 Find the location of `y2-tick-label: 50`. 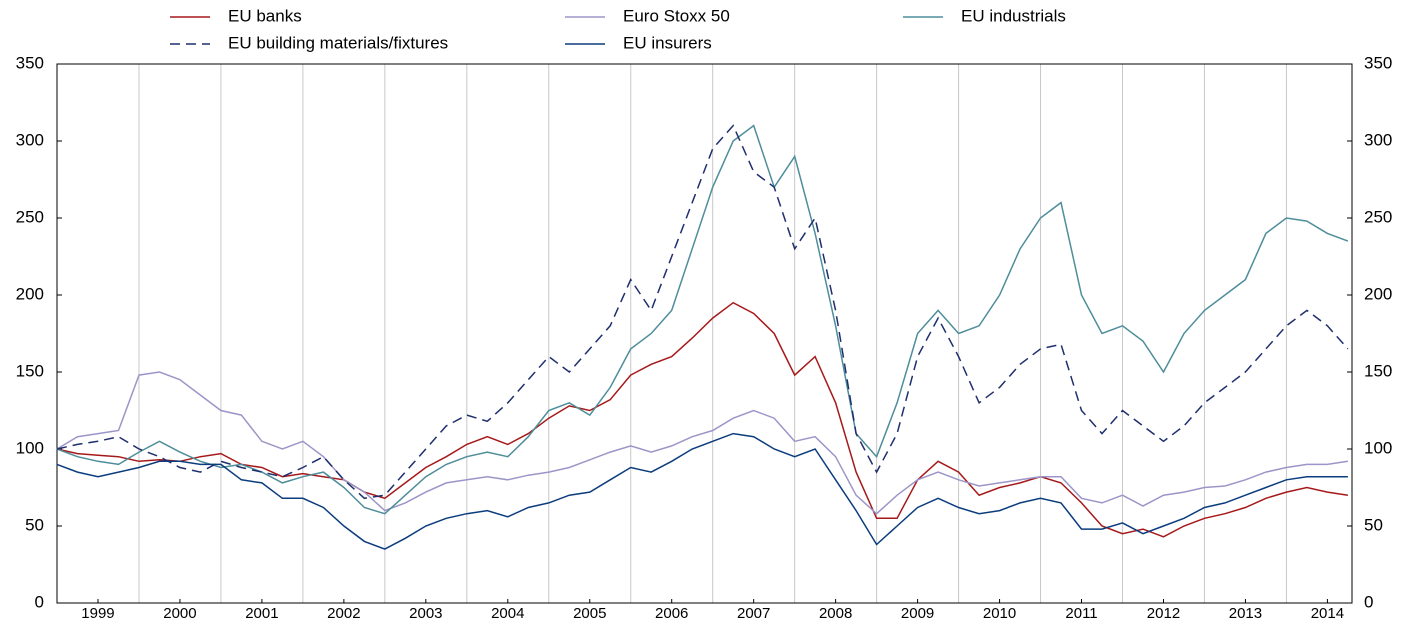

y2-tick-label: 50 is located at coordinates (1373, 524).